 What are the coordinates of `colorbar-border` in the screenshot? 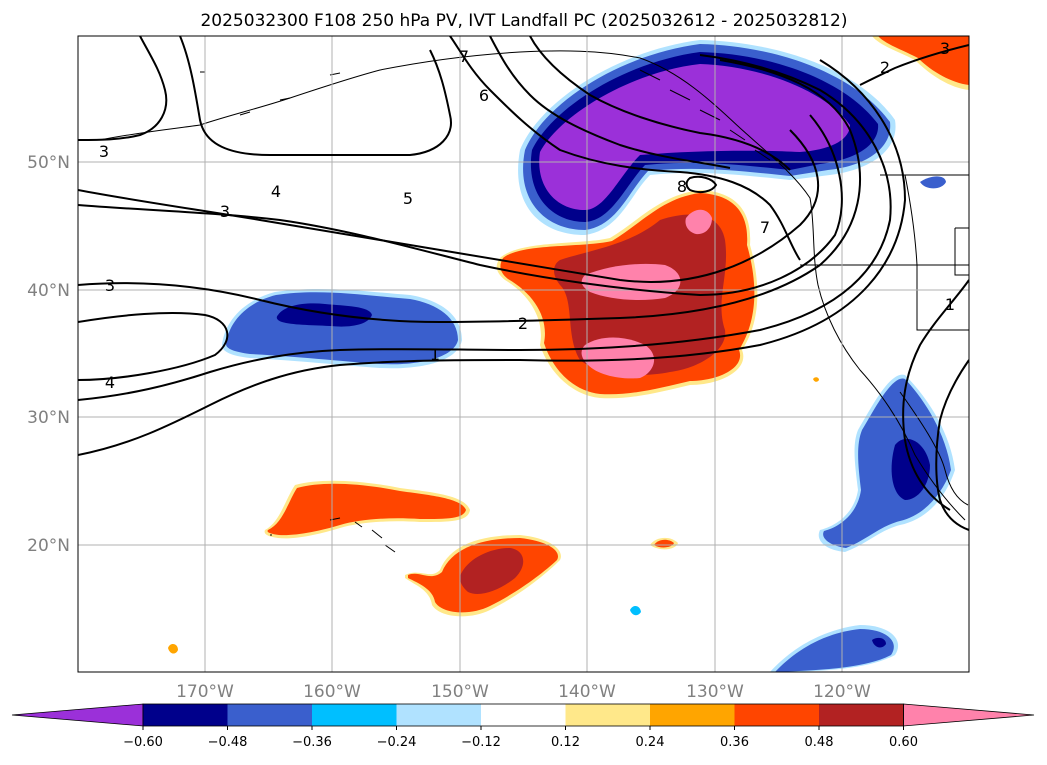 It's located at (523, 715).